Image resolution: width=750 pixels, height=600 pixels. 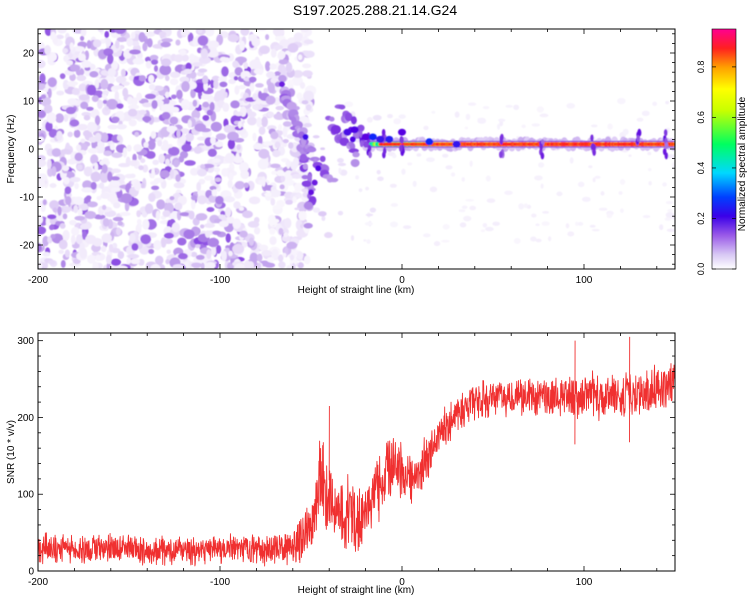 I want to click on y-tick-label: 200, so click(x=25, y=418).